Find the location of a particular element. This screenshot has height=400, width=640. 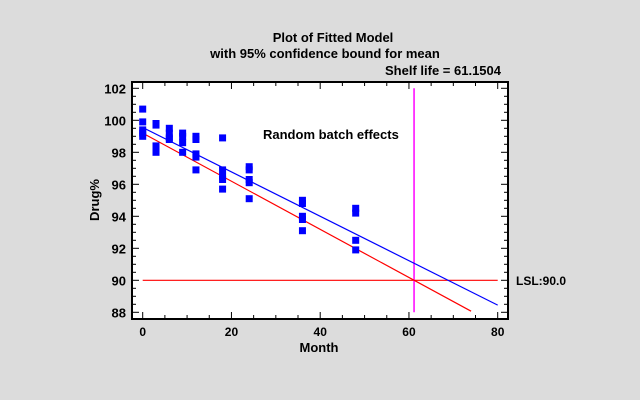

random-batch-annotation: Random batch effects is located at coordinates (331, 134).